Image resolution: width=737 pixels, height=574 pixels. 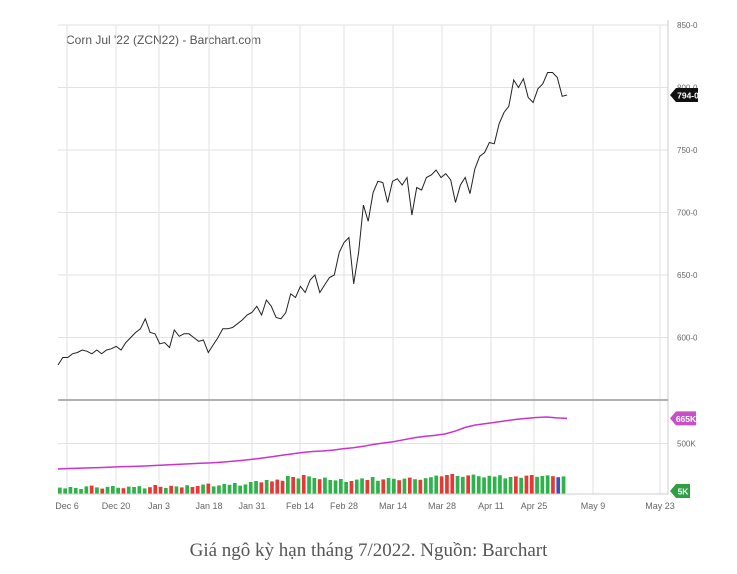 What do you see at coordinates (660, 506) in the screenshot?
I see `x-tick-label: May 23` at bounding box center [660, 506].